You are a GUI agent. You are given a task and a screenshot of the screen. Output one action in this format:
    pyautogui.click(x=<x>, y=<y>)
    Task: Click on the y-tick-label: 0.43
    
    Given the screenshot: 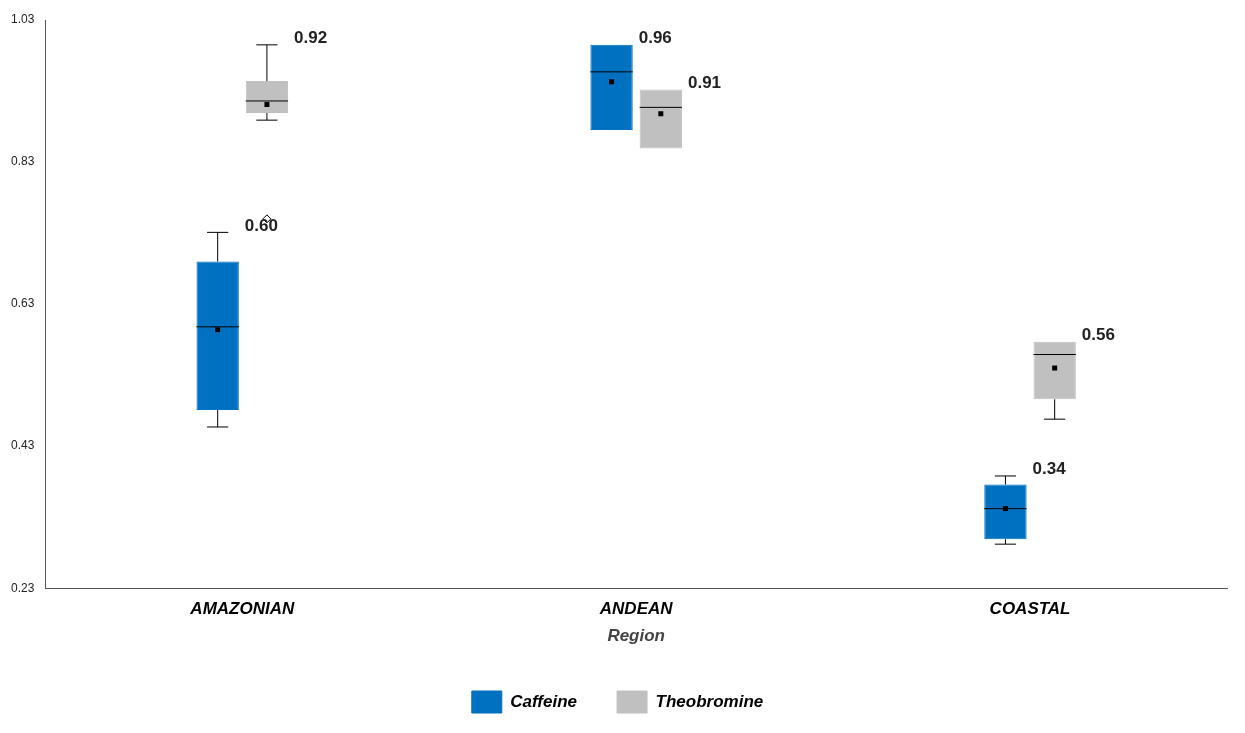 What is the action you would take?
    pyautogui.click(x=23, y=445)
    